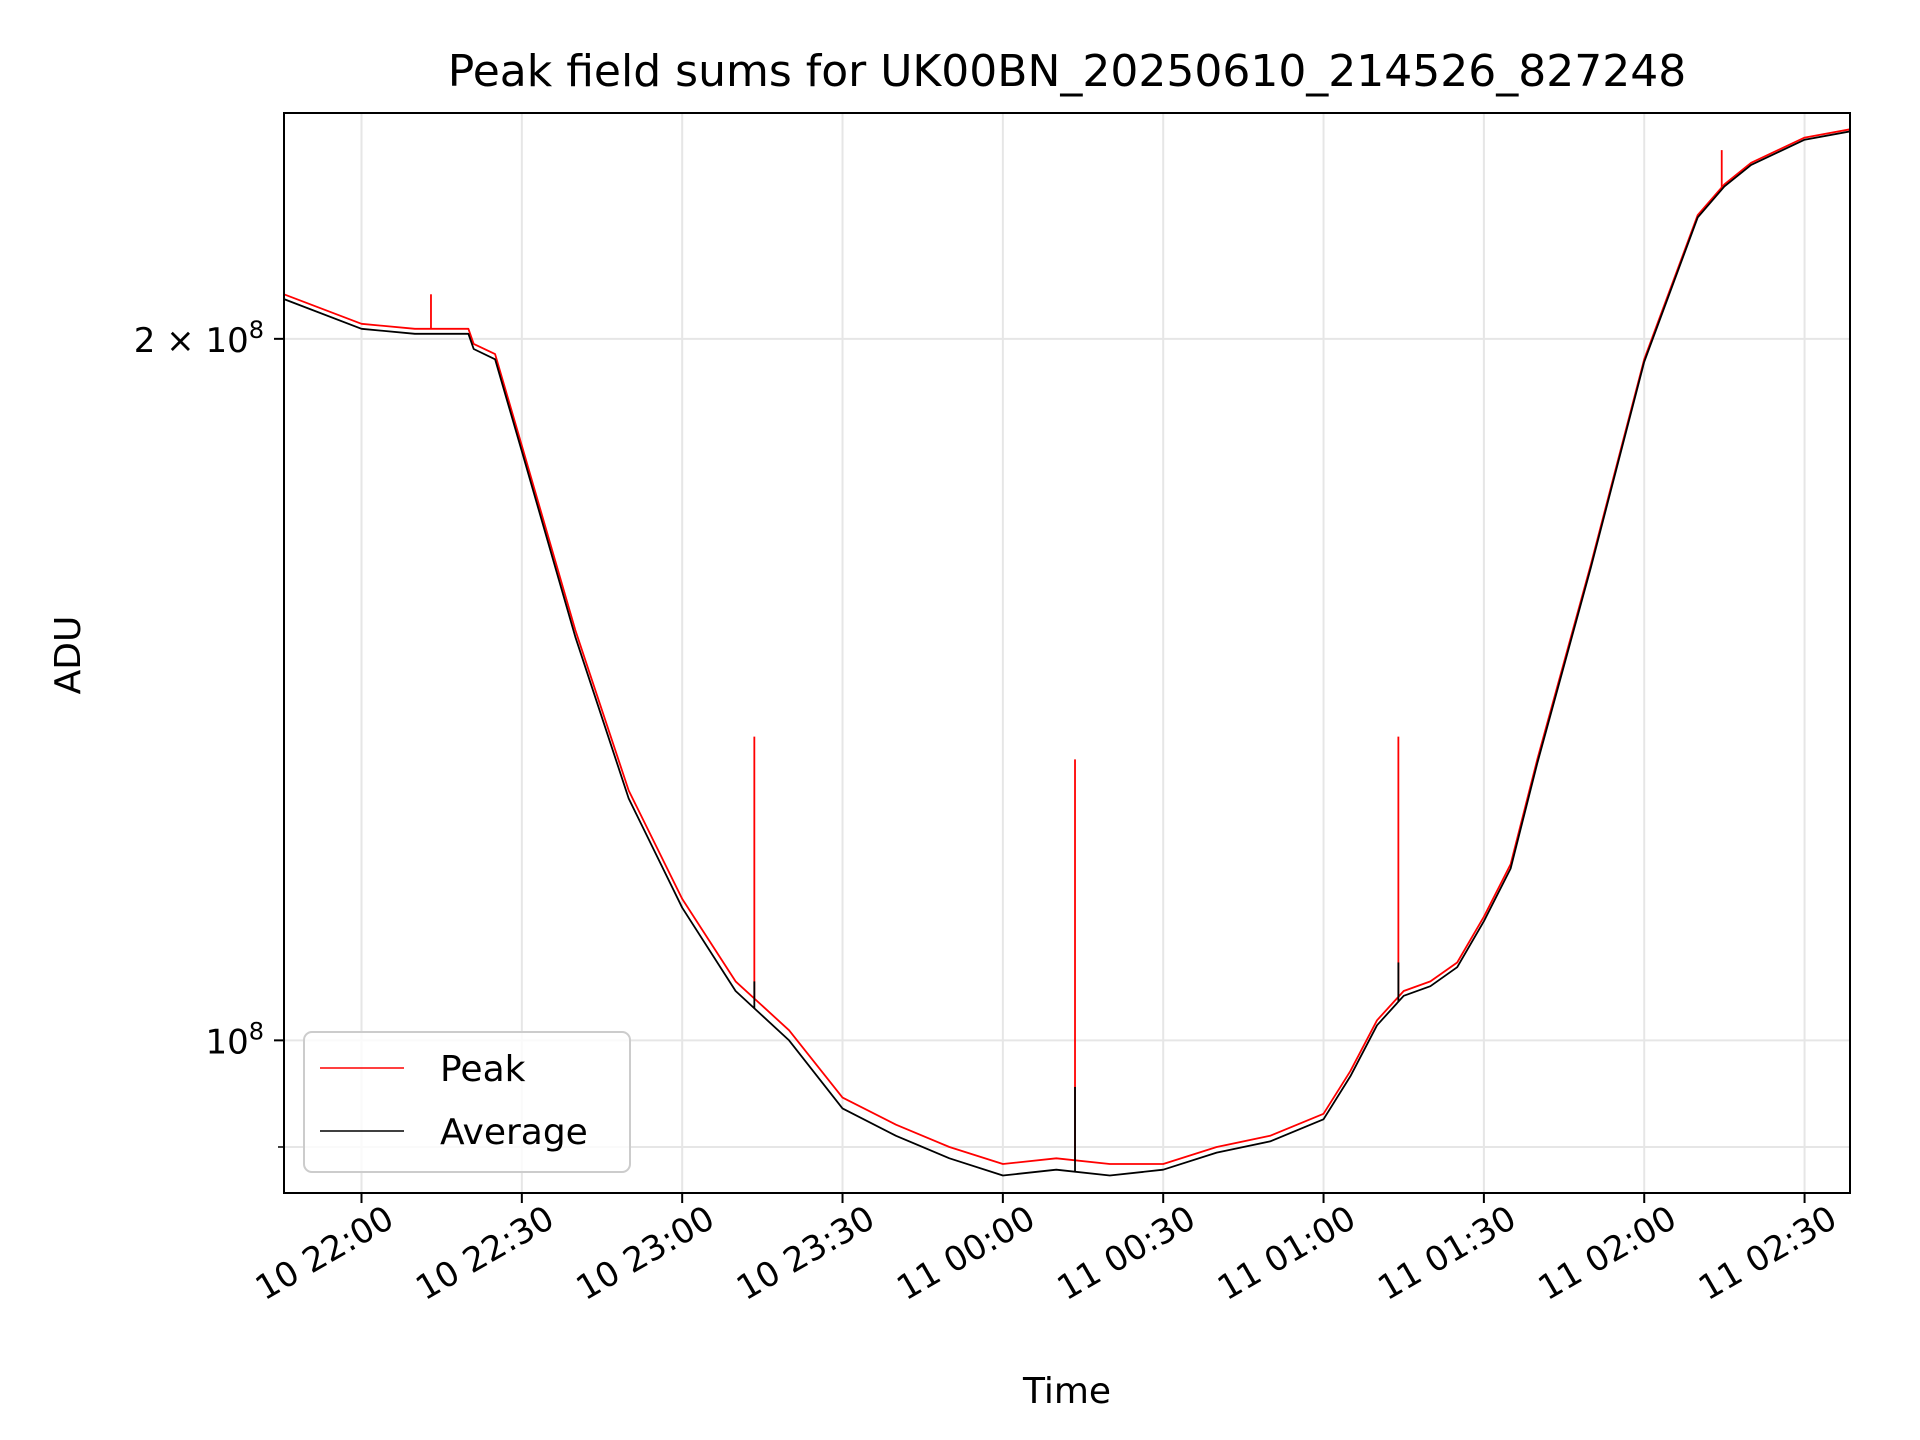 This screenshot has height=1440, width=1920. Describe the element at coordinates (68, 655) in the screenshot. I see `y-axis-title: ADU` at that location.